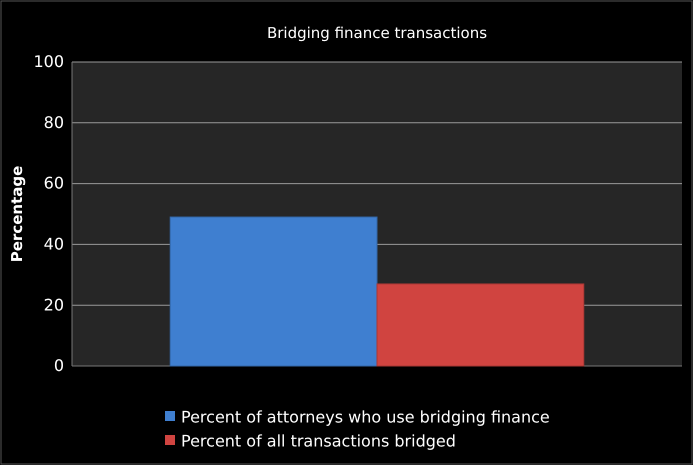 The width and height of the screenshot is (693, 465). I want to click on y-tick-label: 80, so click(54, 122).